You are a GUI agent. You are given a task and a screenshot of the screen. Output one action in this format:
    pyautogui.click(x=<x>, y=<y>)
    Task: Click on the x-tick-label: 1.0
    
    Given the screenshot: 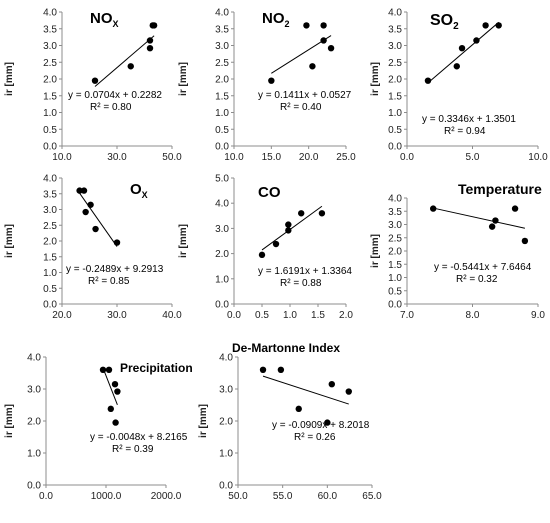 What is the action you would take?
    pyautogui.click(x=290, y=315)
    